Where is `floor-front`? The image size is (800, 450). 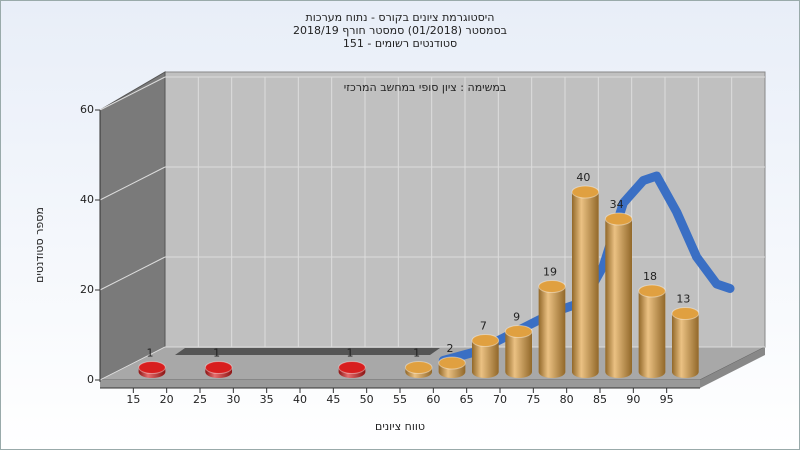 floor-front is located at coordinates (400, 384).